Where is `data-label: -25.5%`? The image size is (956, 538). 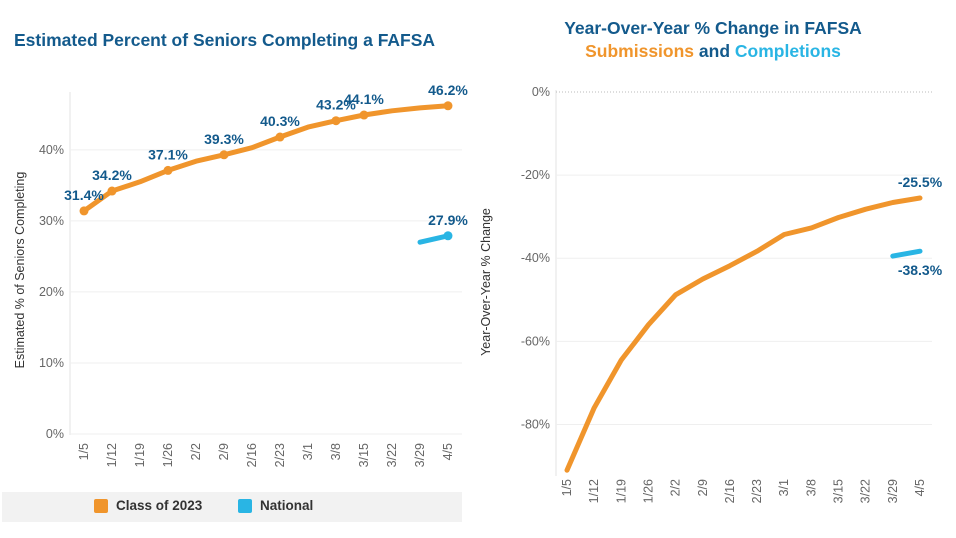 data-label: -25.5% is located at coordinates (920, 182).